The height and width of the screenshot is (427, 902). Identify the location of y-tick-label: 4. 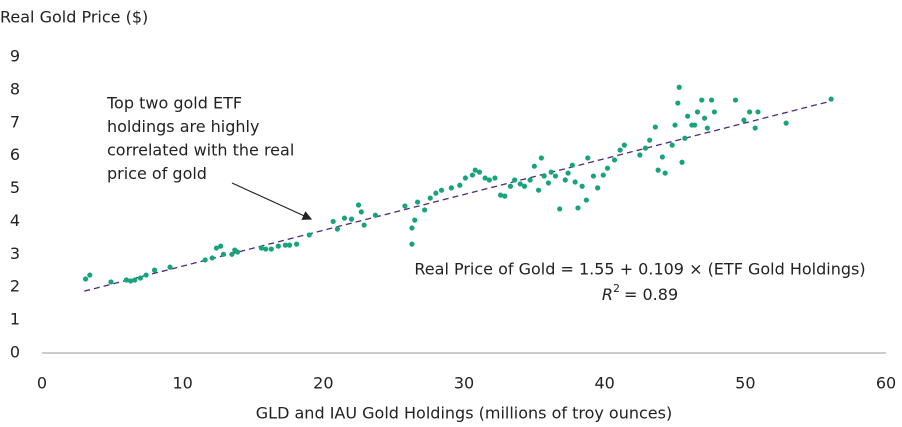
(15, 220).